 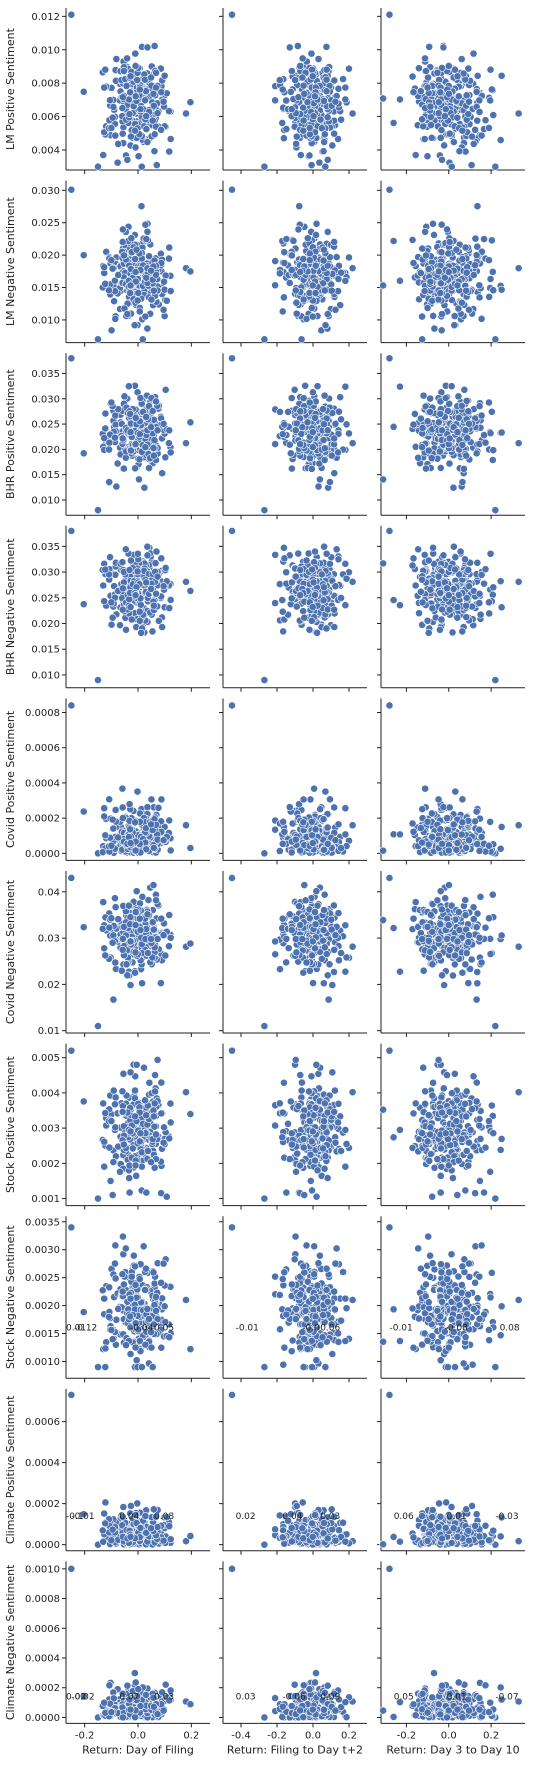 I want to click on y-tick-label: 0.030, so click(x=45, y=399).